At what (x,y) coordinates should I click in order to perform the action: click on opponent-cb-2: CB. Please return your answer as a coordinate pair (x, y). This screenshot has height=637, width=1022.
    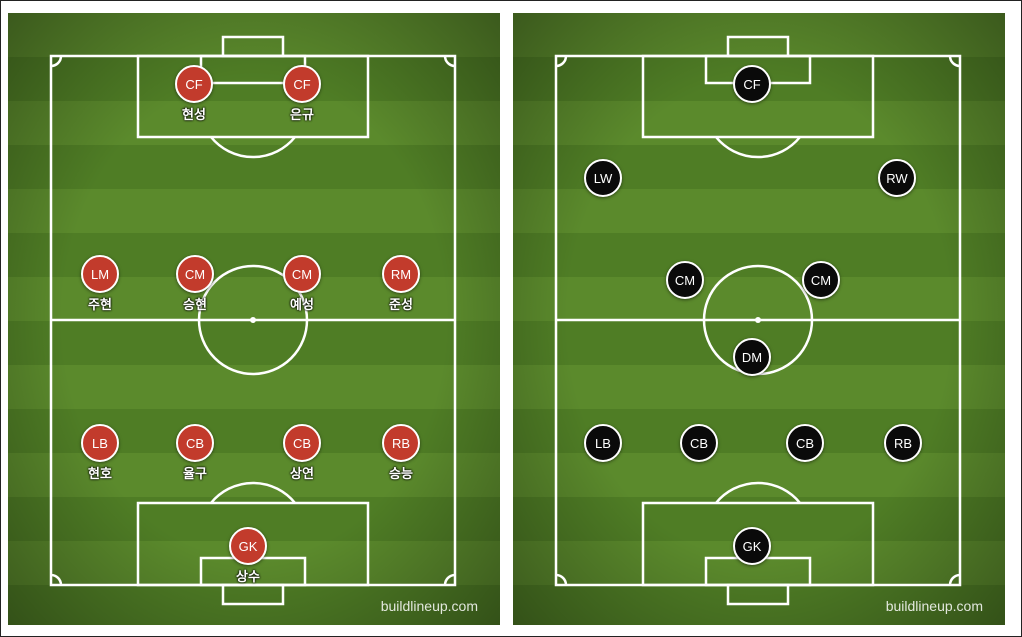
    Looking at the image, I should click on (805, 443).